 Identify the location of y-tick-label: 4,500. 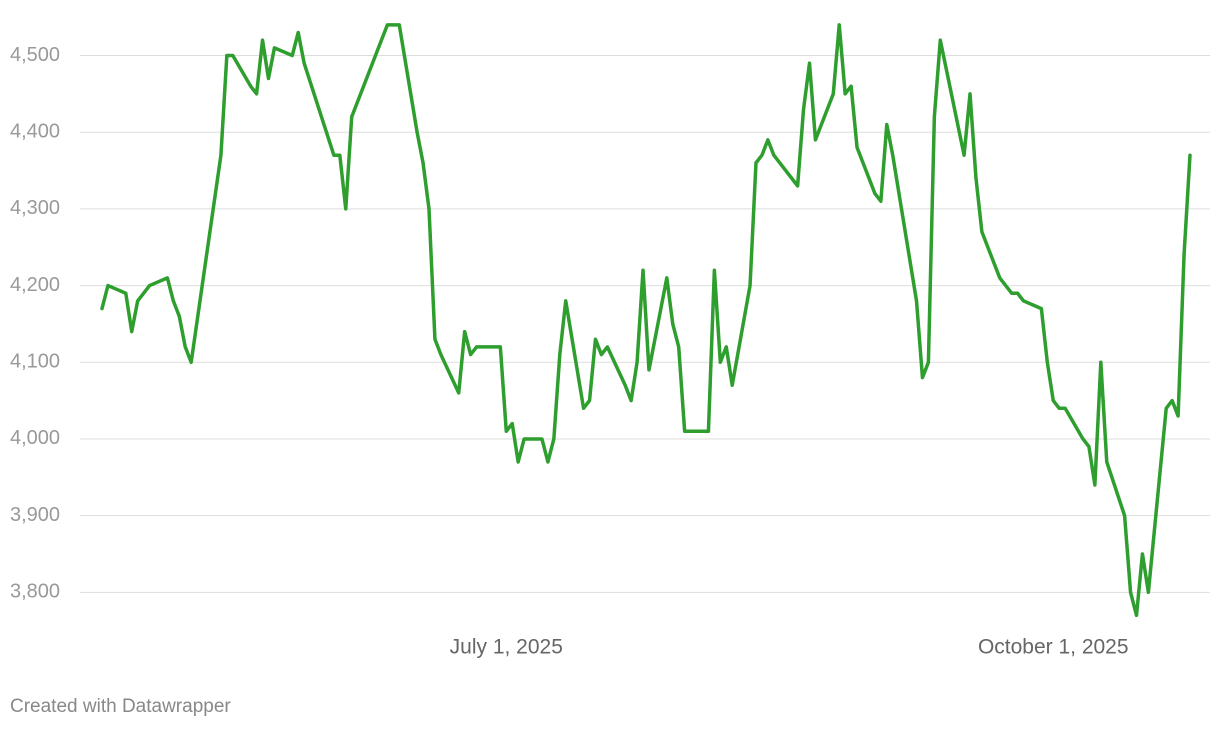
(35, 55).